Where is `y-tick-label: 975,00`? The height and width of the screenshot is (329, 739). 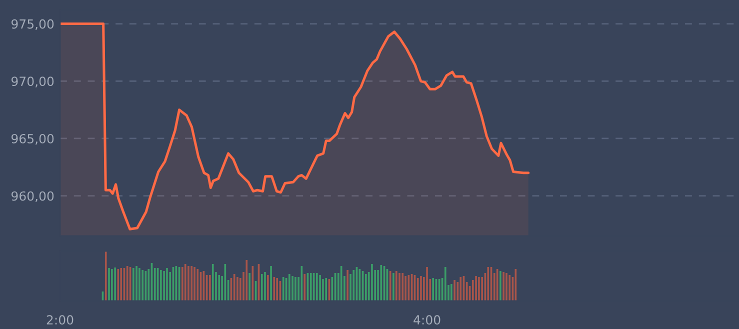
y-tick-label: 975,00 is located at coordinates (32, 24).